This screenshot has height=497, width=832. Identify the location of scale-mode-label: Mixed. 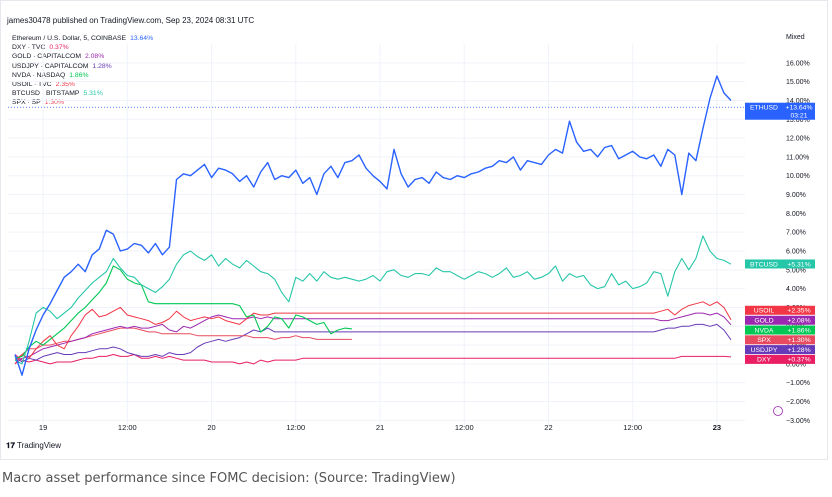
(795, 37).